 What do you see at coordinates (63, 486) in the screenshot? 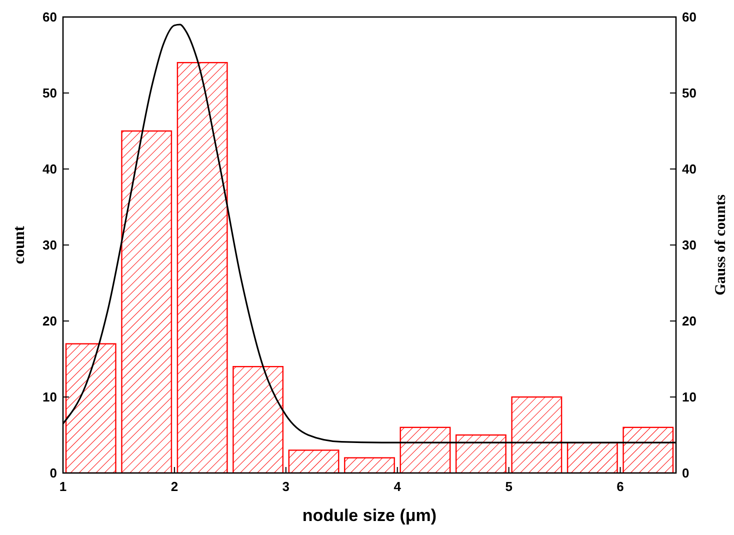
I see `x-tick-label: 1` at bounding box center [63, 486].